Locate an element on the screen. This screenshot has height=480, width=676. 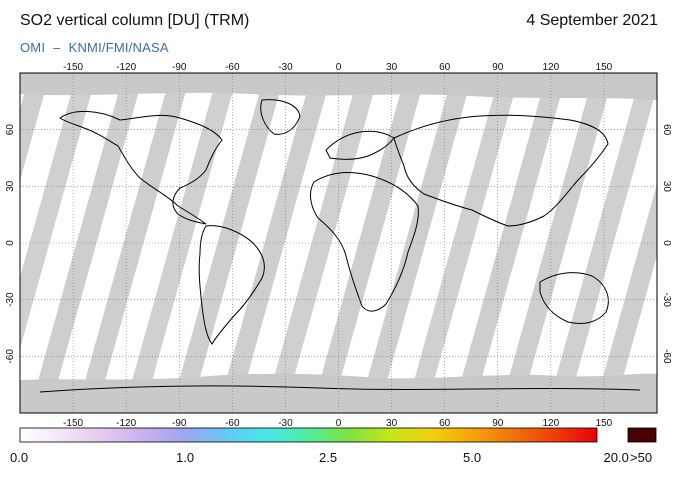
colorbar-overflow-label: >50 is located at coordinates (641, 457).